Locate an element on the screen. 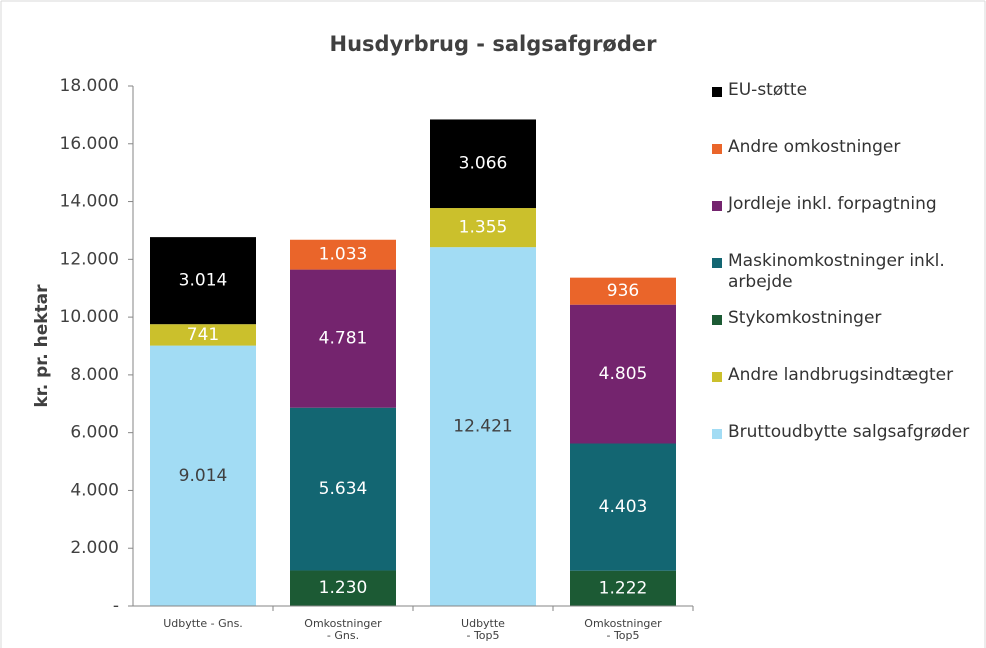  x-tick-label: Udbytte - Gns. is located at coordinates (203, 623).